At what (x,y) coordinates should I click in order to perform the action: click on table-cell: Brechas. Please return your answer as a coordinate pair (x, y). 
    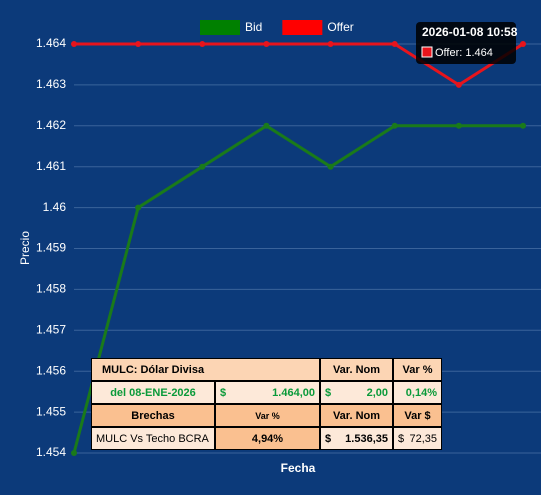
    Looking at the image, I should click on (153, 415).